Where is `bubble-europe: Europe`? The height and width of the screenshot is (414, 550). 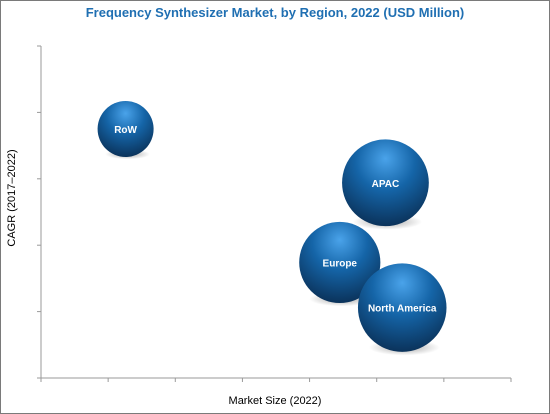
bubble-europe: Europe is located at coordinates (340, 264).